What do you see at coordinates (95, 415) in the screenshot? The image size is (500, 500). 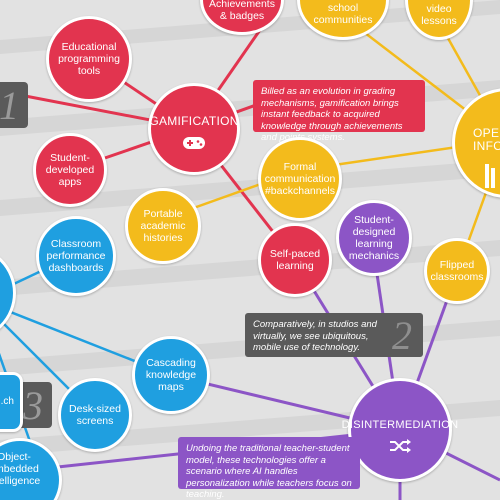 I see `node-desk-sized-screens: Desk-sized screens` at bounding box center [95, 415].